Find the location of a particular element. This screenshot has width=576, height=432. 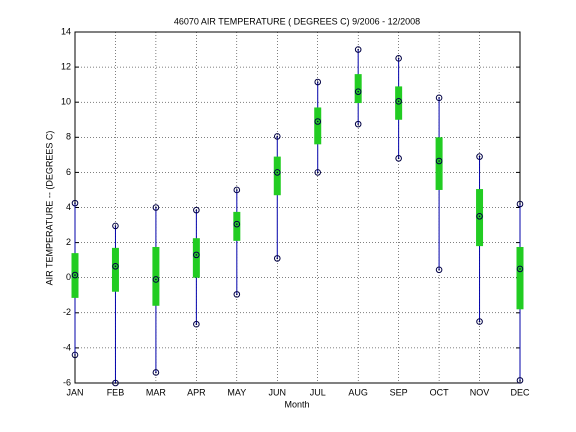

y-axis-label: AIR TEMPERATURE -- (DEGREES C) is located at coordinates (49, 208).